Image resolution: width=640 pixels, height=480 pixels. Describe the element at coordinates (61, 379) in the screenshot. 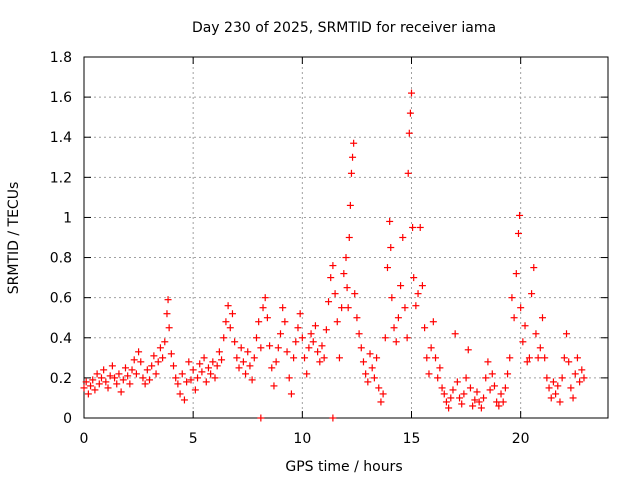

I see `y-tick-label: 0.2` at that location.